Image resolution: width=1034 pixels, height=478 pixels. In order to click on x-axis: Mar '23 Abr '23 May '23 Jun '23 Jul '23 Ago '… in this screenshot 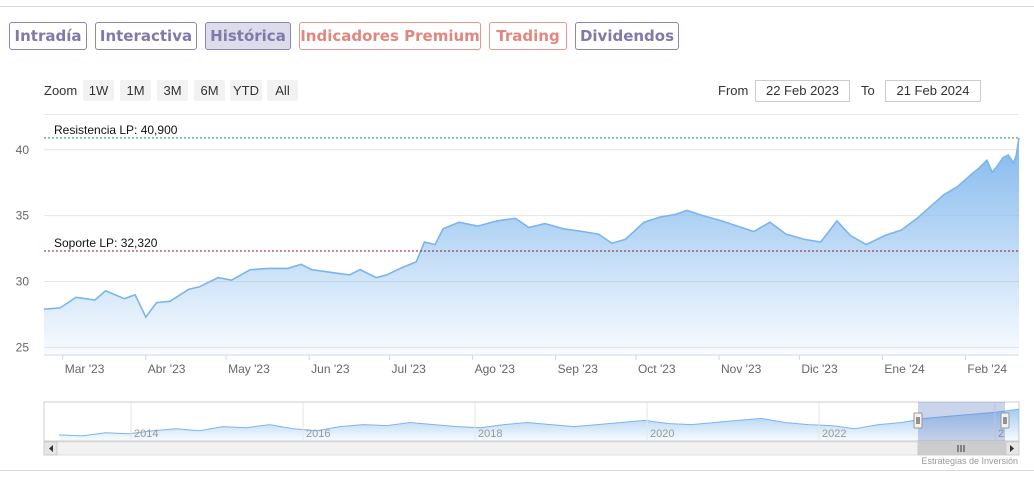, I will do `click(531, 365)`.